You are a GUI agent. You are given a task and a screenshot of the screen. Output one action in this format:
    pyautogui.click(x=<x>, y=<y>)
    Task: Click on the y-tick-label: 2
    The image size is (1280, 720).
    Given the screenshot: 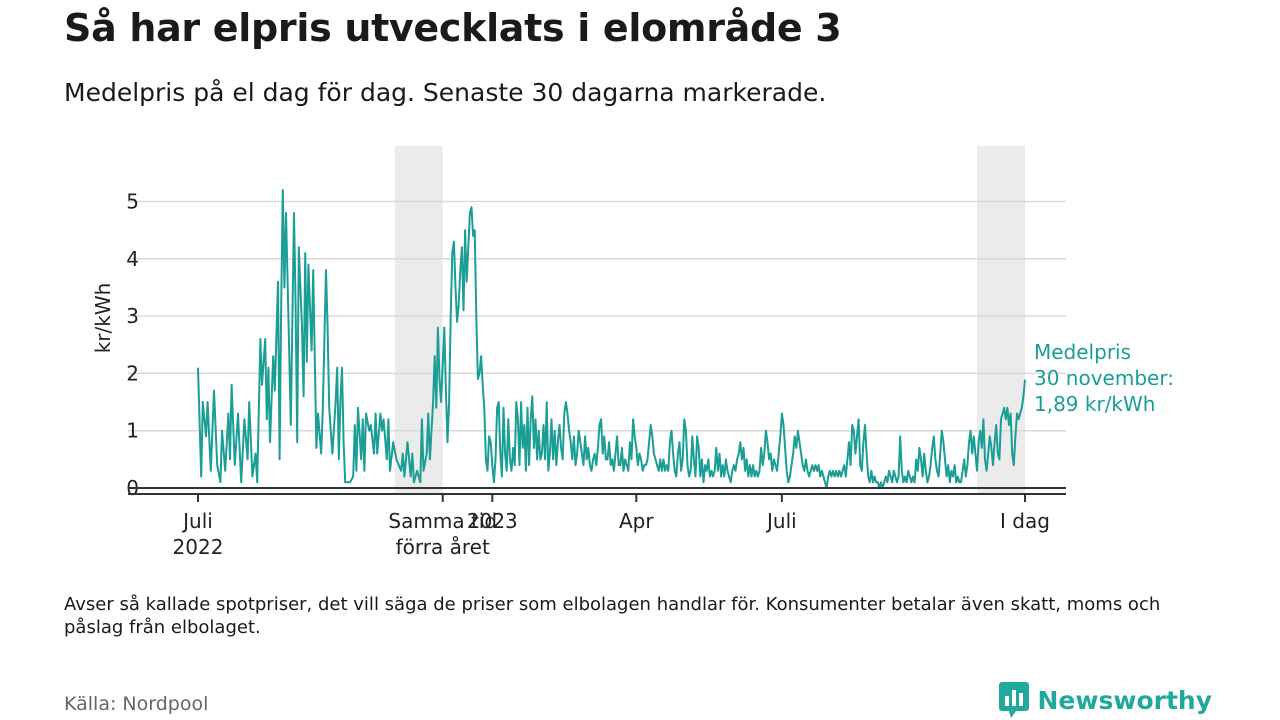 What is the action you would take?
    pyautogui.click(x=132, y=373)
    